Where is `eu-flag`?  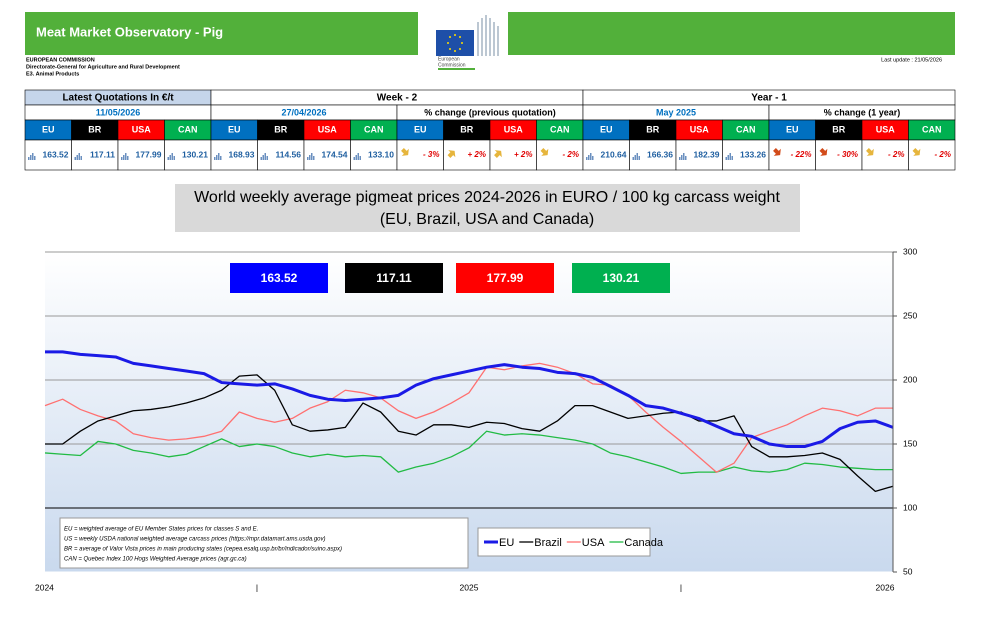 eu-flag is located at coordinates (455, 43).